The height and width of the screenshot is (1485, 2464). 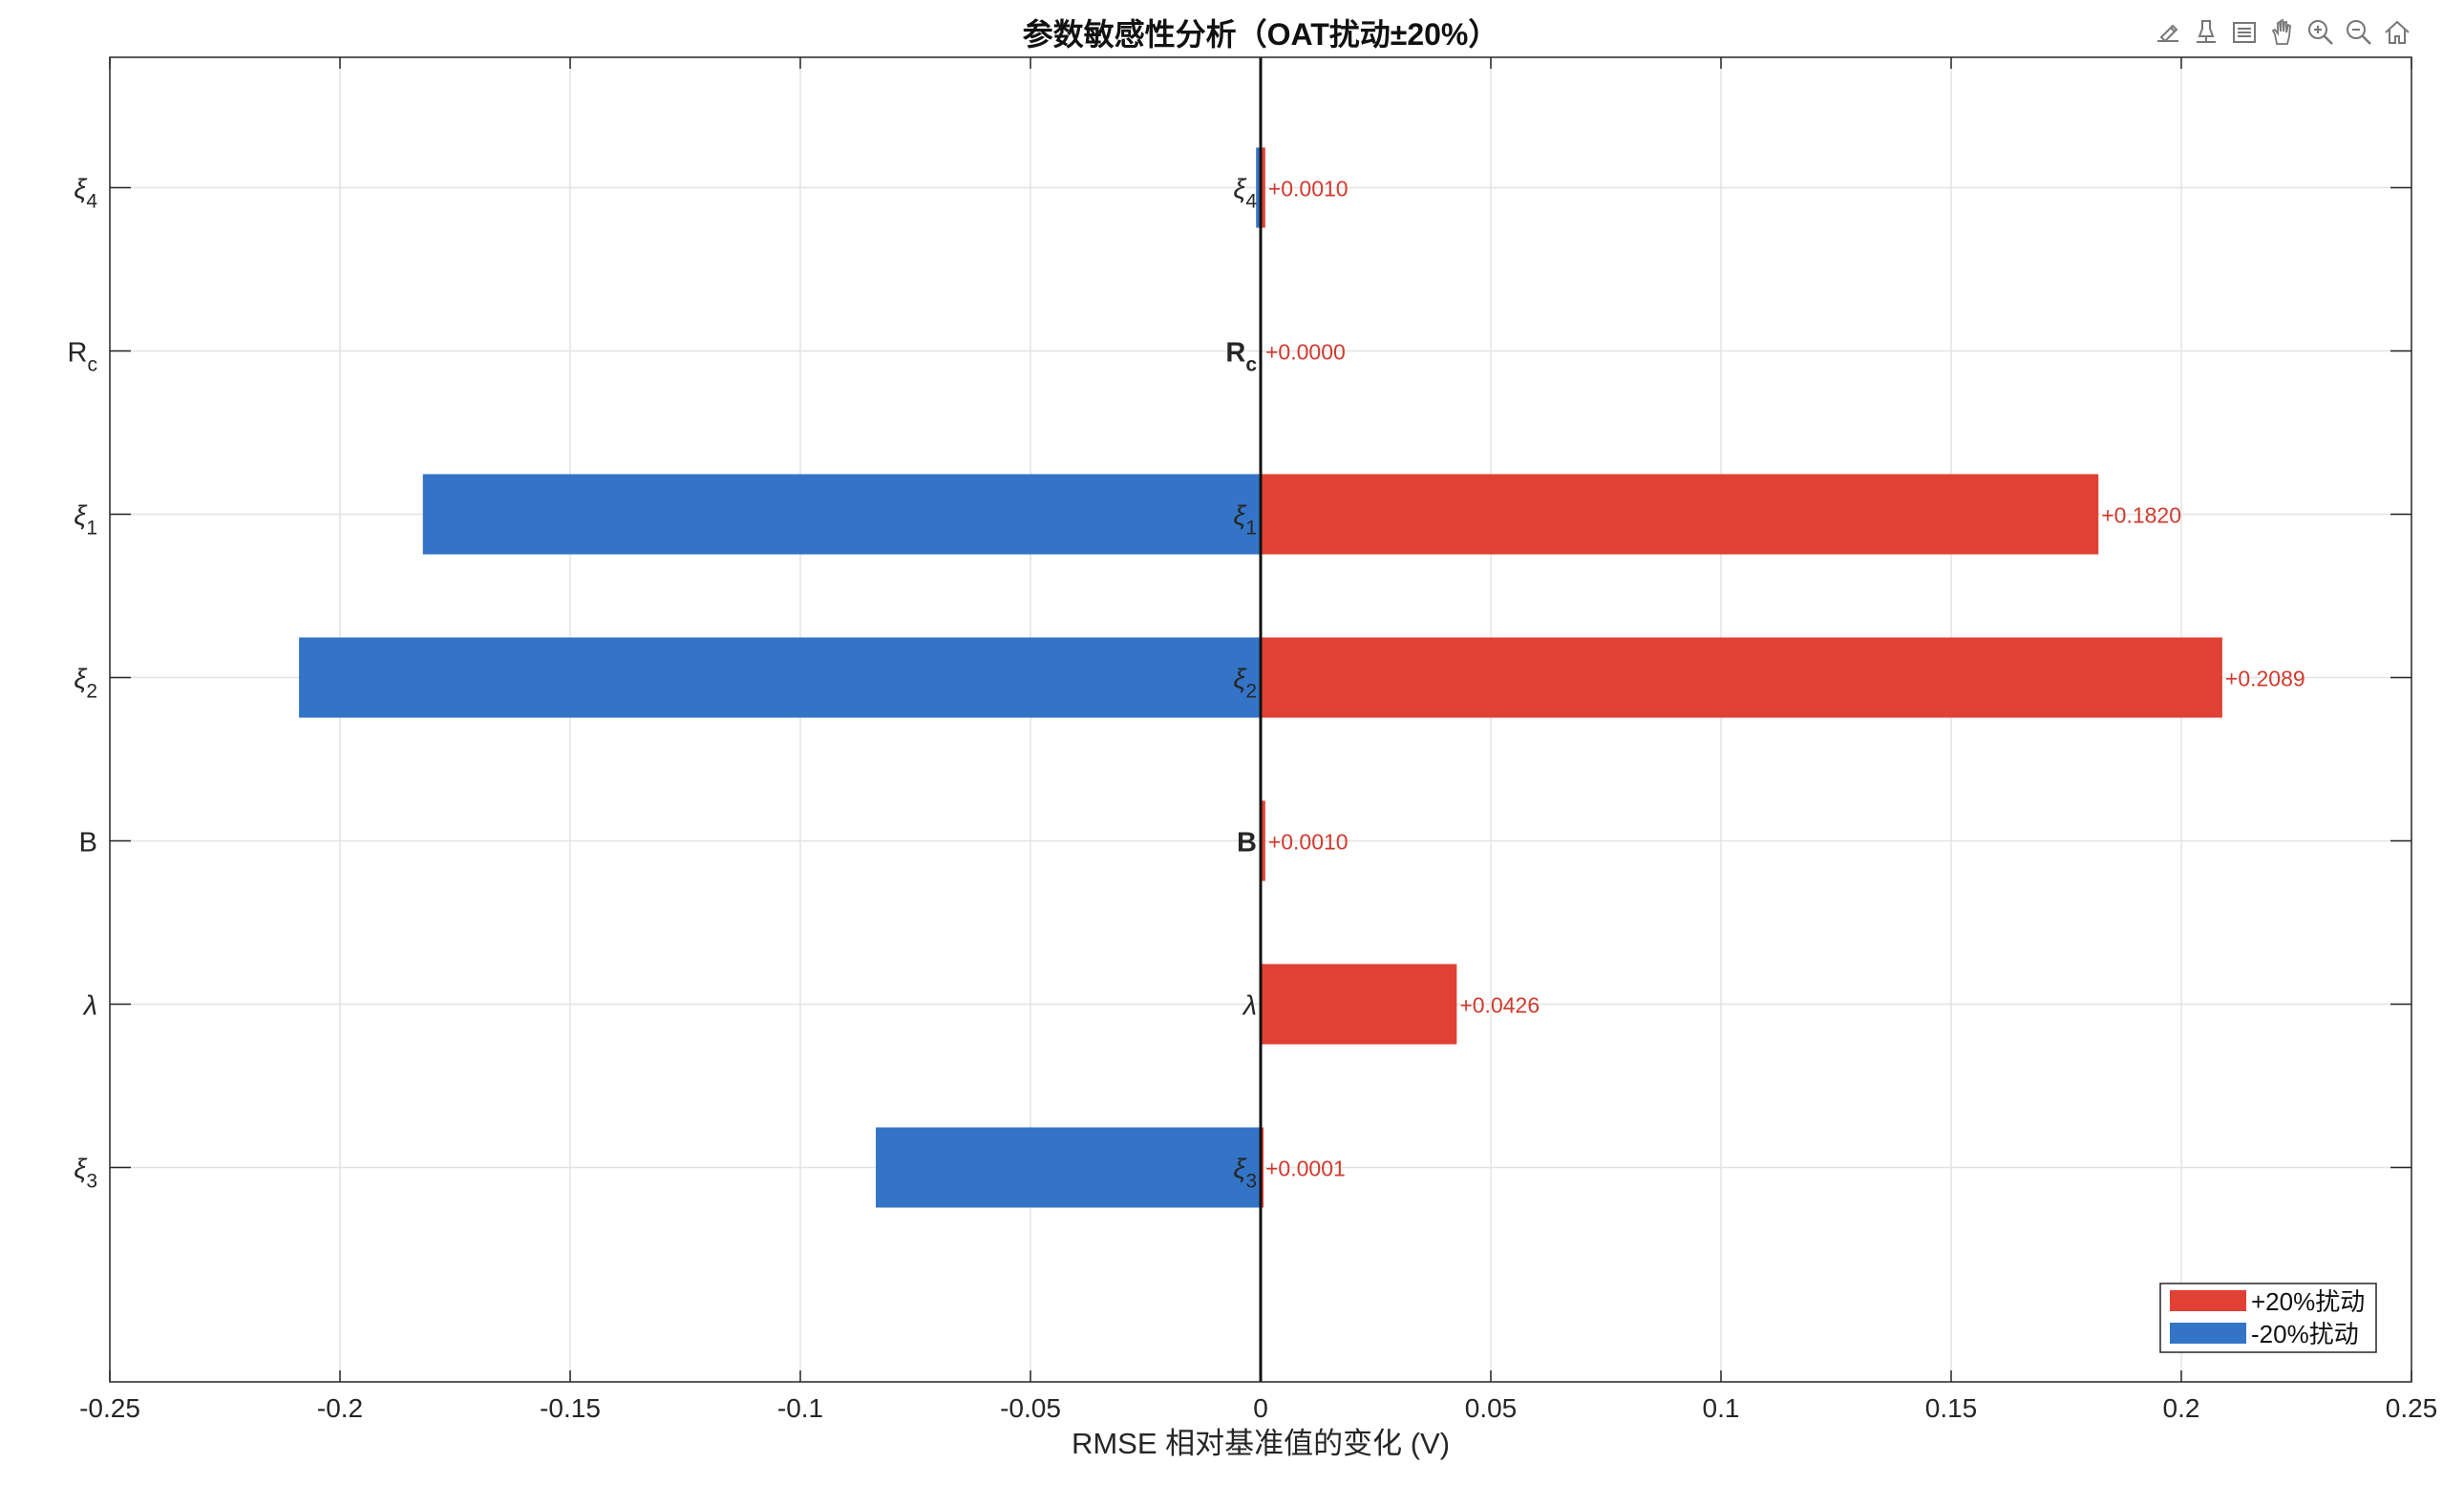 I want to click on x-tick-label: 0.05, so click(x=1491, y=1408).